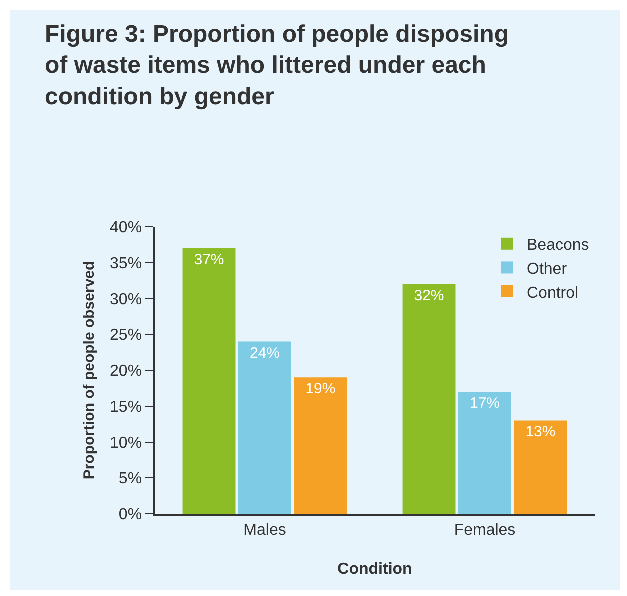 The image size is (627, 596). I want to click on y-tick-label: 5%, so click(130, 479).